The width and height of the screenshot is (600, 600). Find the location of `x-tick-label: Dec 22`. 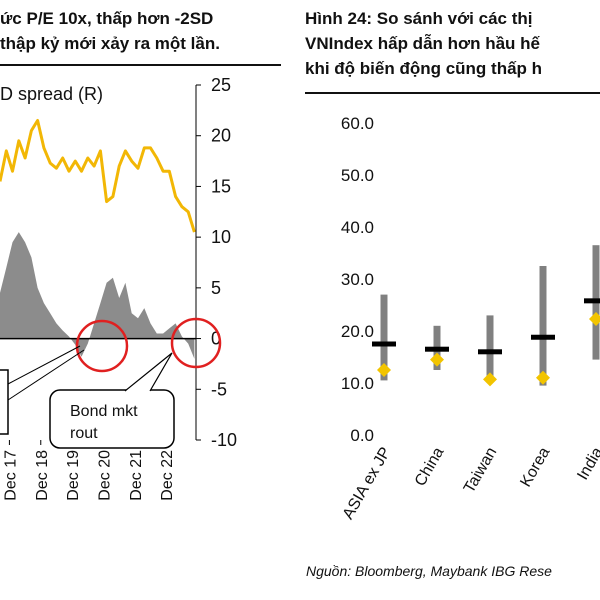

x-tick-label: Dec 22 is located at coordinates (167, 475).